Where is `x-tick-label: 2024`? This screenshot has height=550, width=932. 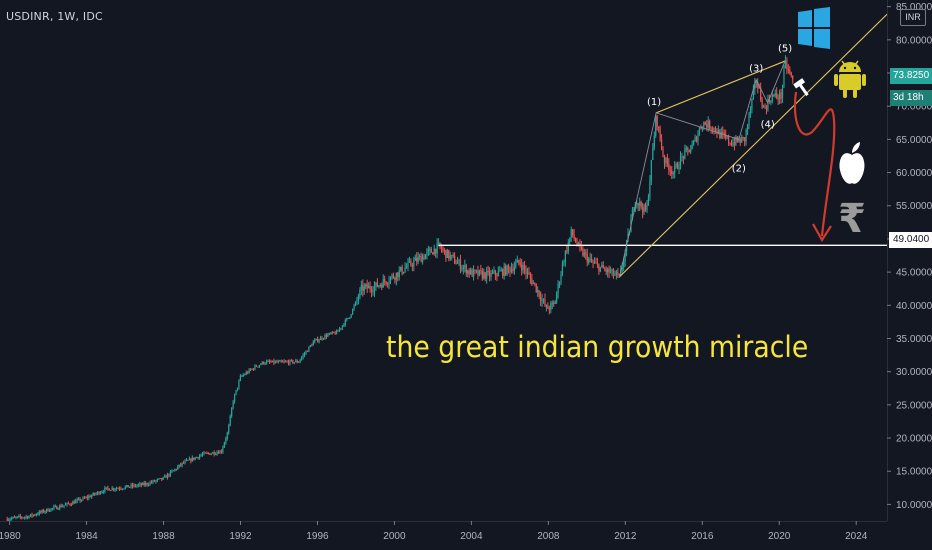
x-tick-label: 2024 is located at coordinates (856, 536).